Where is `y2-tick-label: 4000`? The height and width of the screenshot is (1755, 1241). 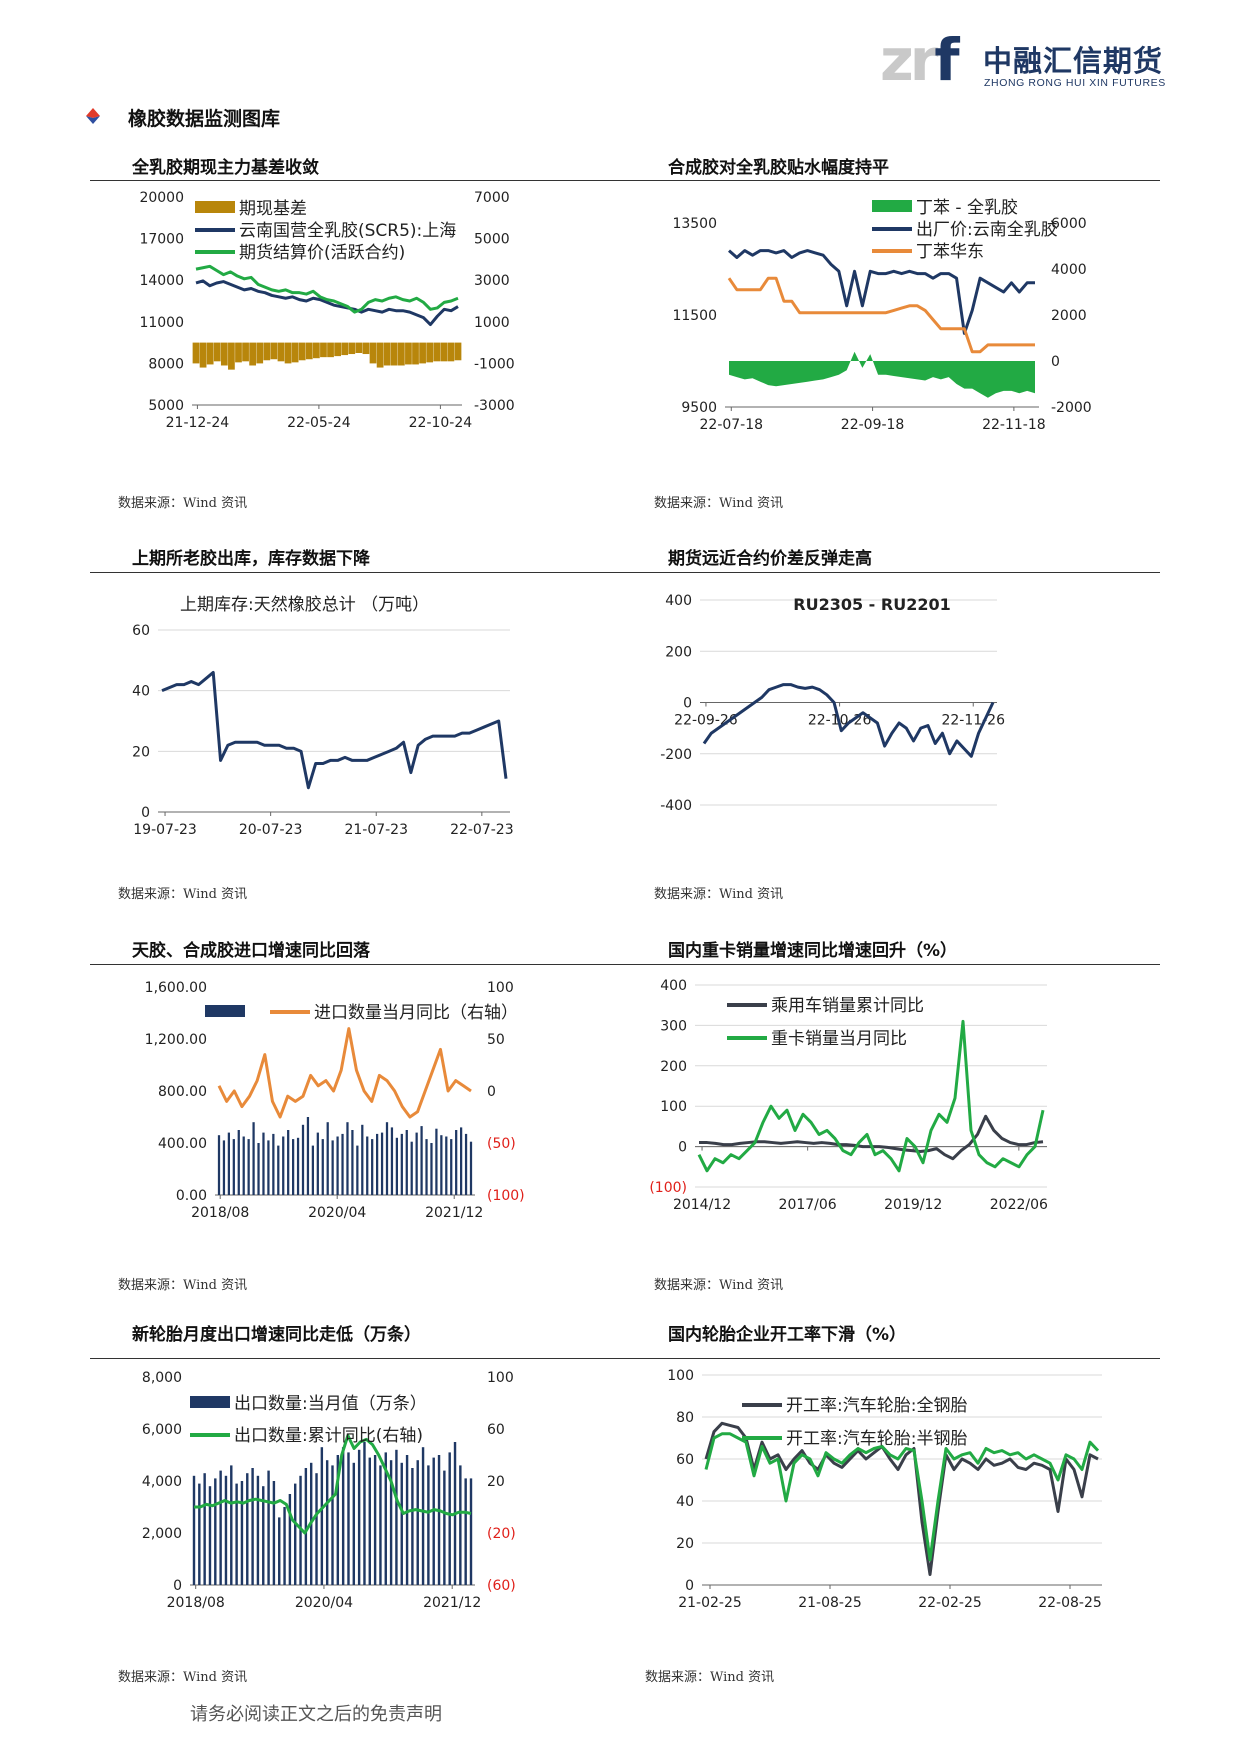 y2-tick-label: 4000 is located at coordinates (1069, 270).